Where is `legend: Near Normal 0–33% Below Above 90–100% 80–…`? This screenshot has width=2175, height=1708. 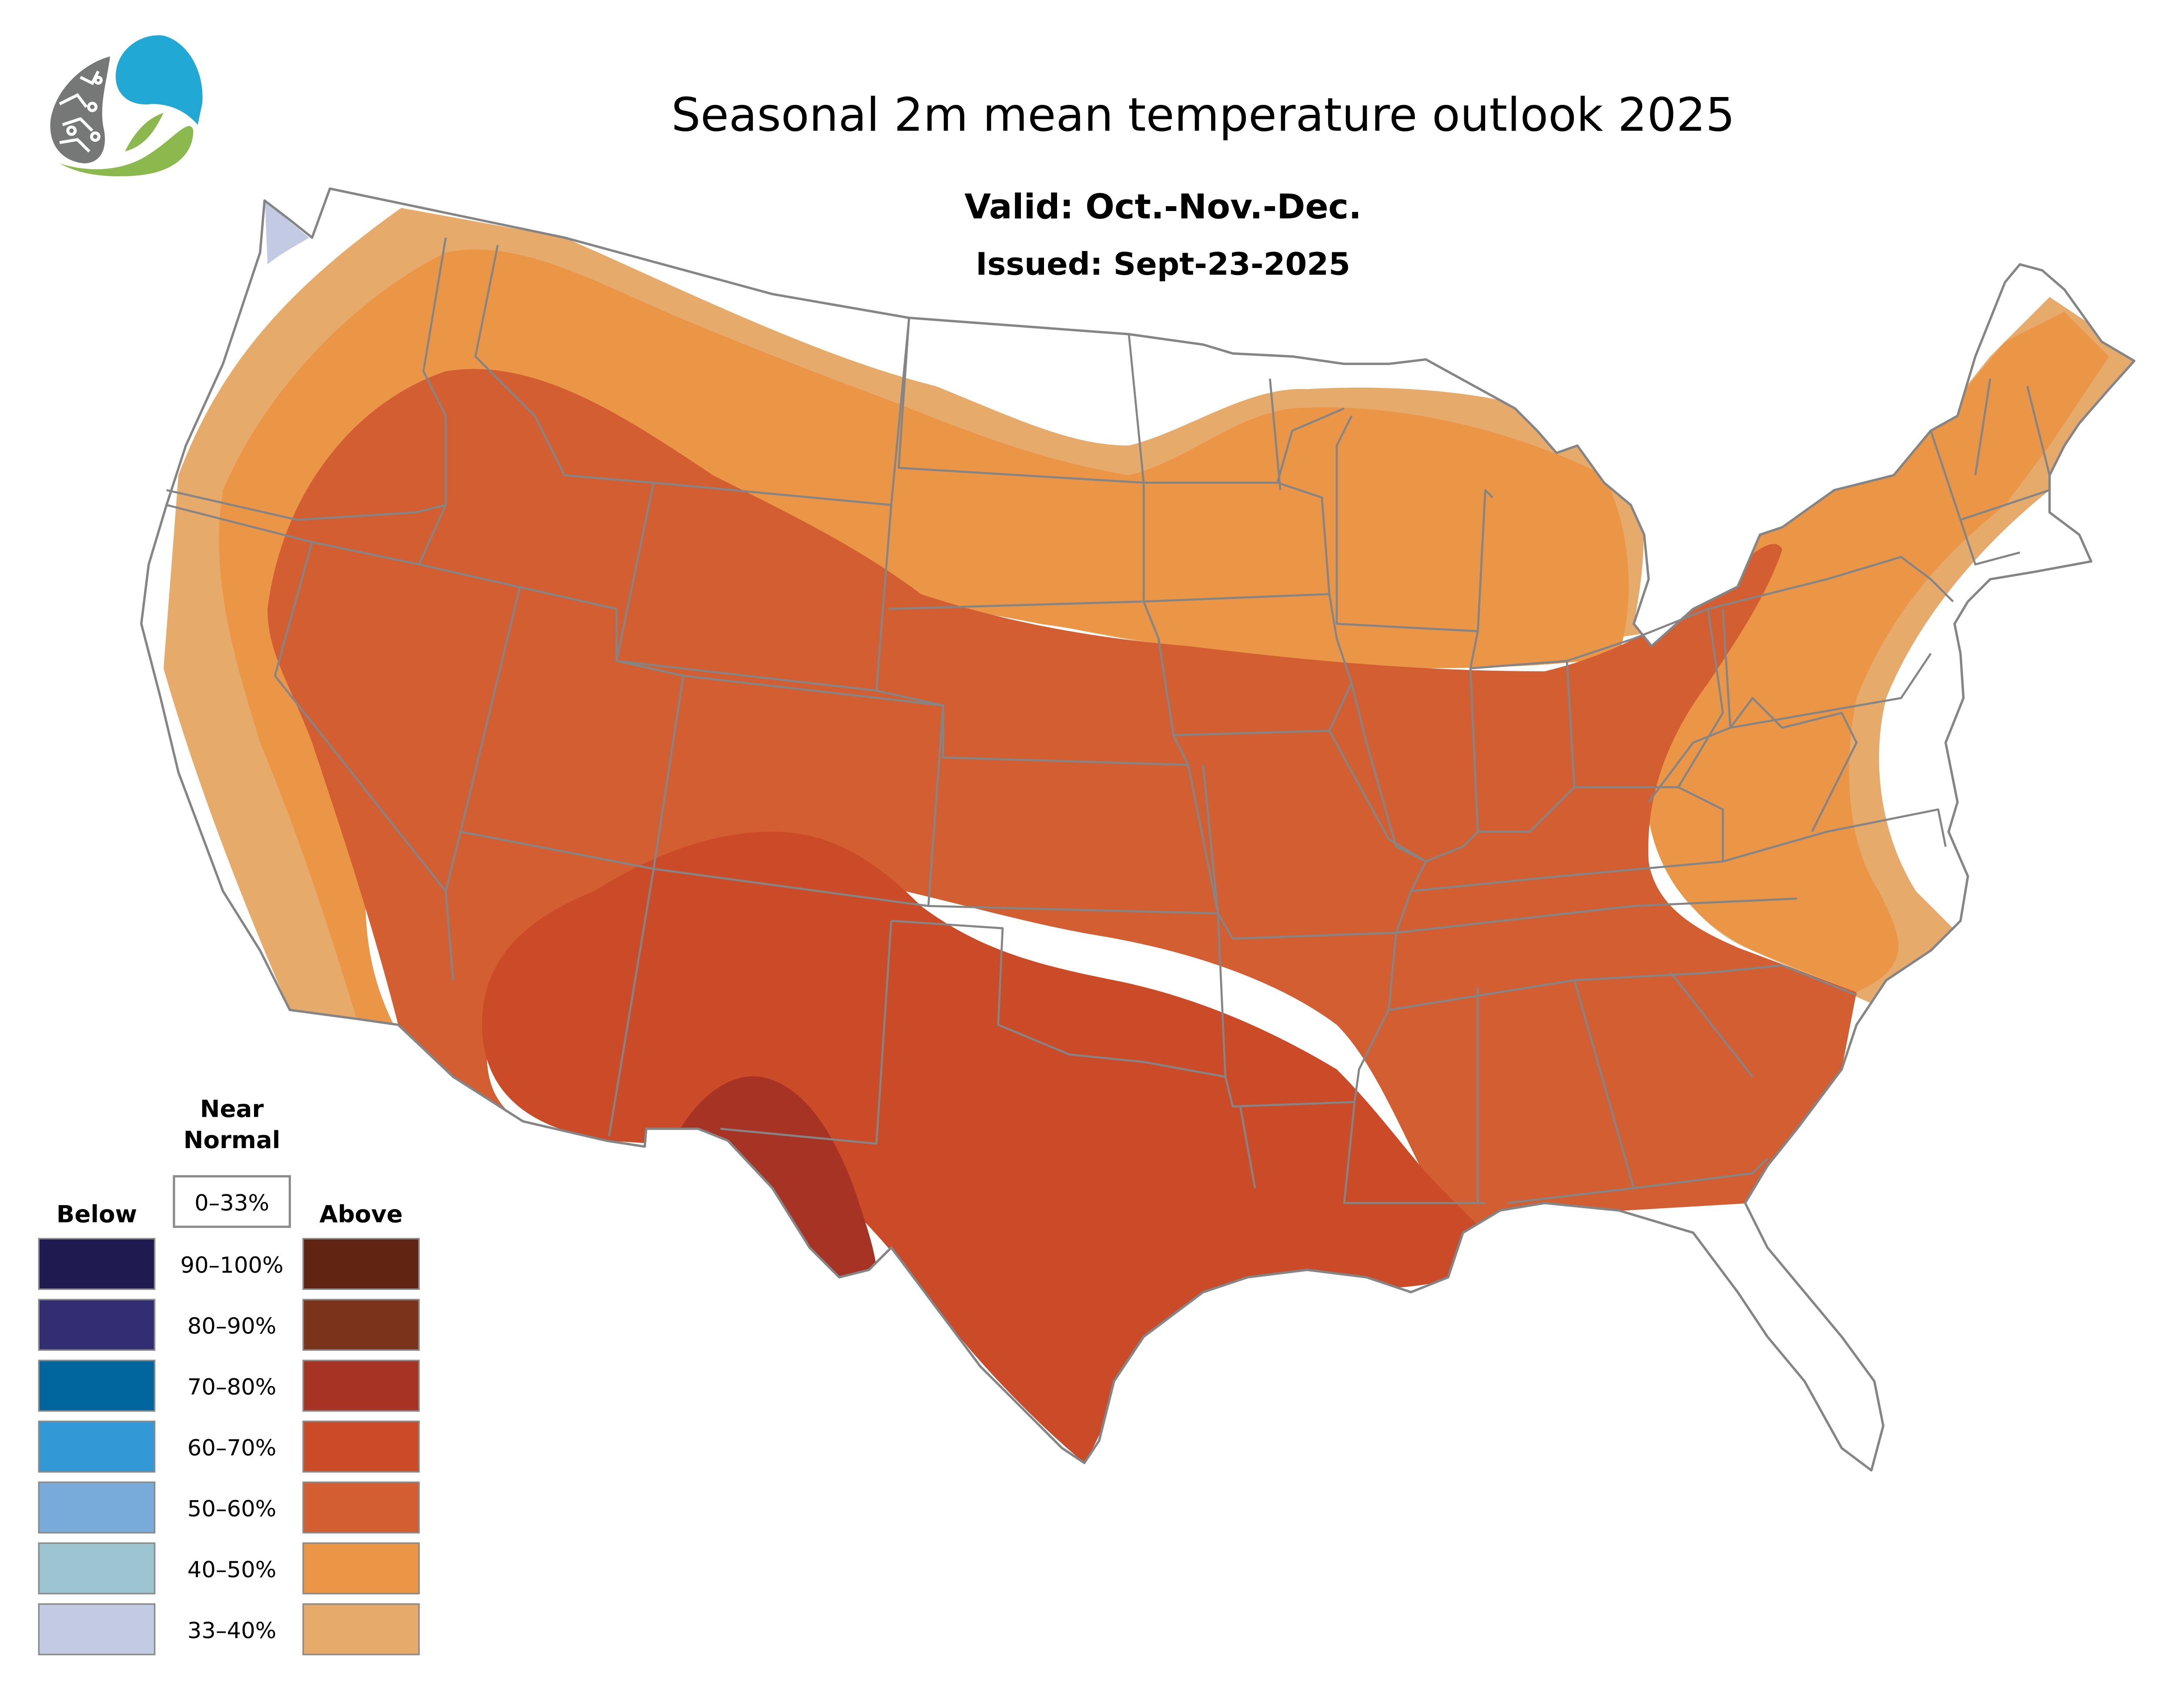 legend: Near Normal 0–33% Below Above 90–100% 80–… is located at coordinates (229, 1375).